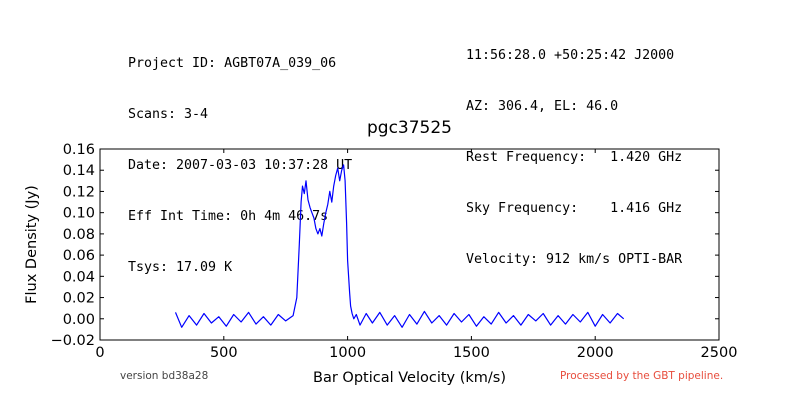  What do you see at coordinates (570, 55) in the screenshot?
I see `coordinates-text: 11:56:28.0 +50:25:42 J2000` at bounding box center [570, 55].